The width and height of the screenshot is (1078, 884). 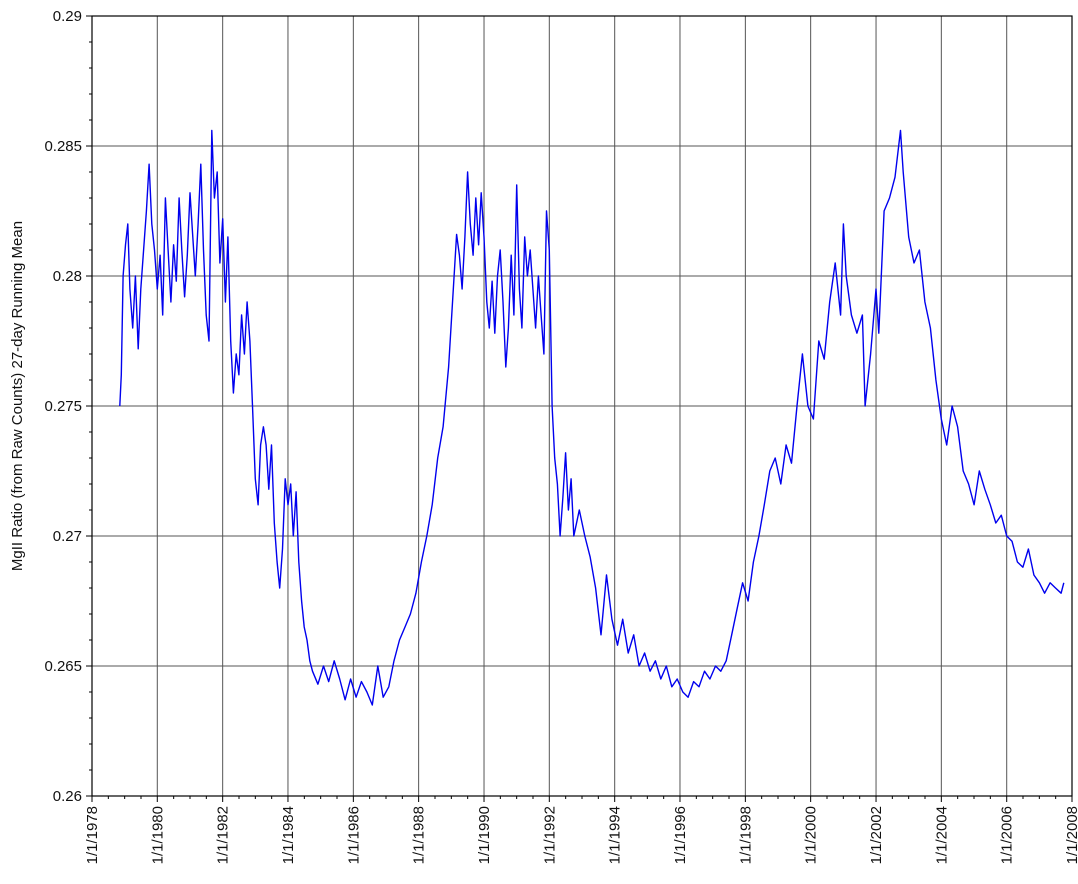 What do you see at coordinates (615, 835) in the screenshot?
I see `x-tick-label: 1/1/1994` at bounding box center [615, 835].